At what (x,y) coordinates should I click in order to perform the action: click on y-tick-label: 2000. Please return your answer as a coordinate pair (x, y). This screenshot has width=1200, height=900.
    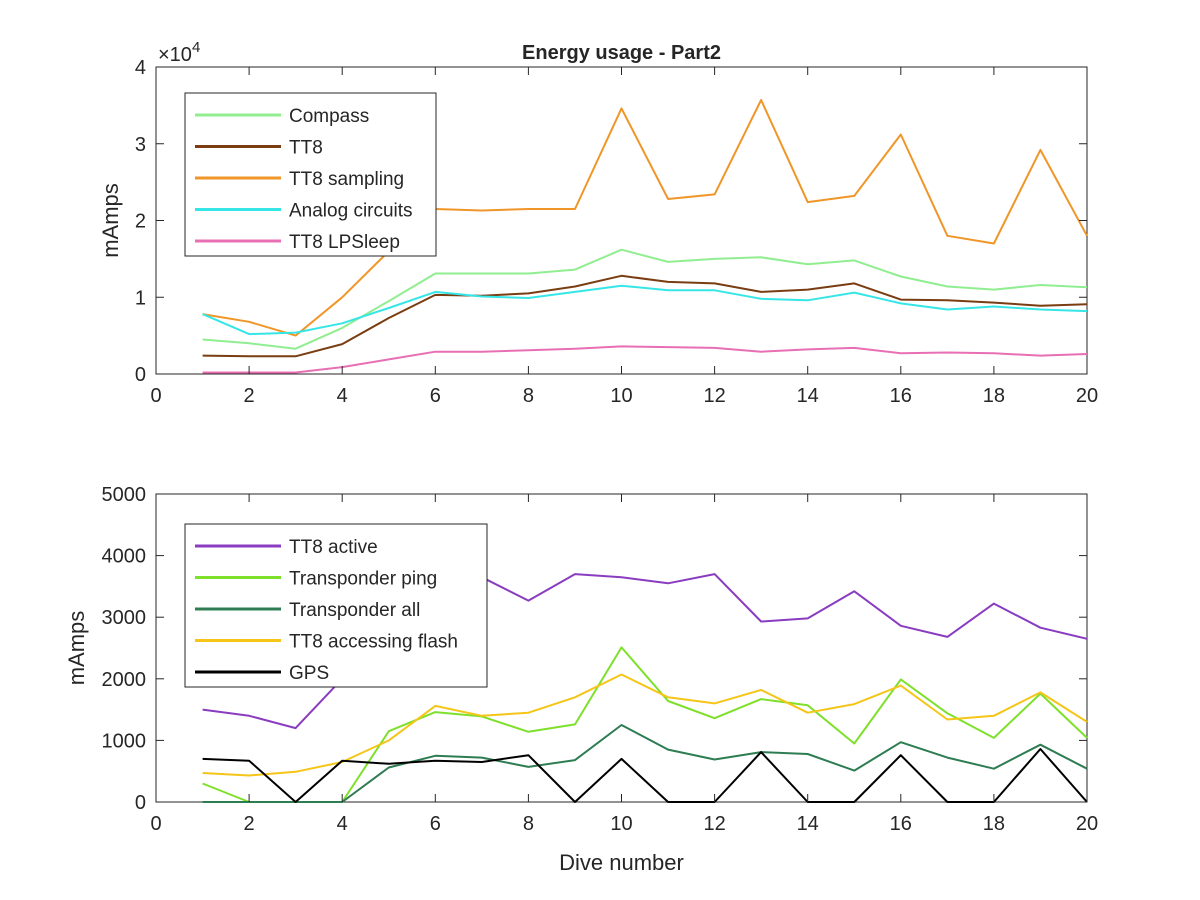
    Looking at the image, I should click on (124, 680).